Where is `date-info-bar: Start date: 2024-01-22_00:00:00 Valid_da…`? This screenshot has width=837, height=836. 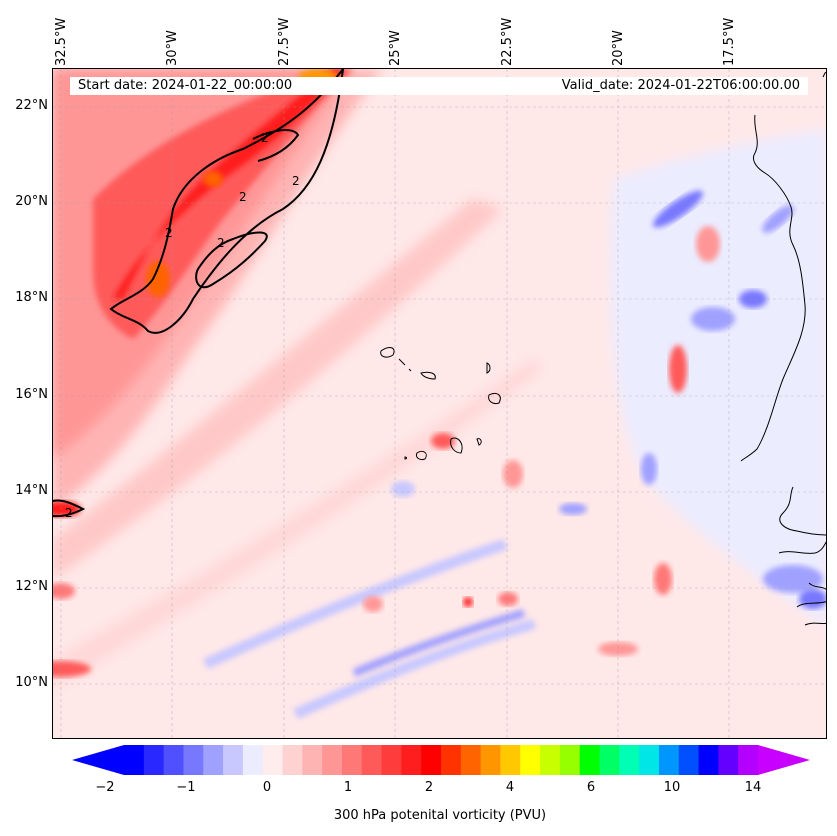
date-info-bar: Start date: 2024-01-22_00:00:00 Valid_da… is located at coordinates (439, 86).